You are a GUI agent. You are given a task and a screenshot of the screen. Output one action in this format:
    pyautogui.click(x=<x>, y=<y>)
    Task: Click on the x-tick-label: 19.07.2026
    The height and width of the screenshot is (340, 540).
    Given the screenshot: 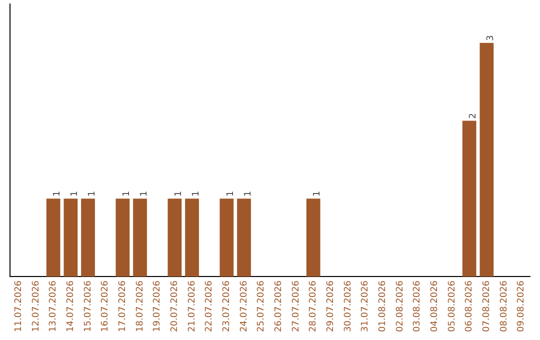 What is the action you would take?
    pyautogui.click(x=157, y=306)
    